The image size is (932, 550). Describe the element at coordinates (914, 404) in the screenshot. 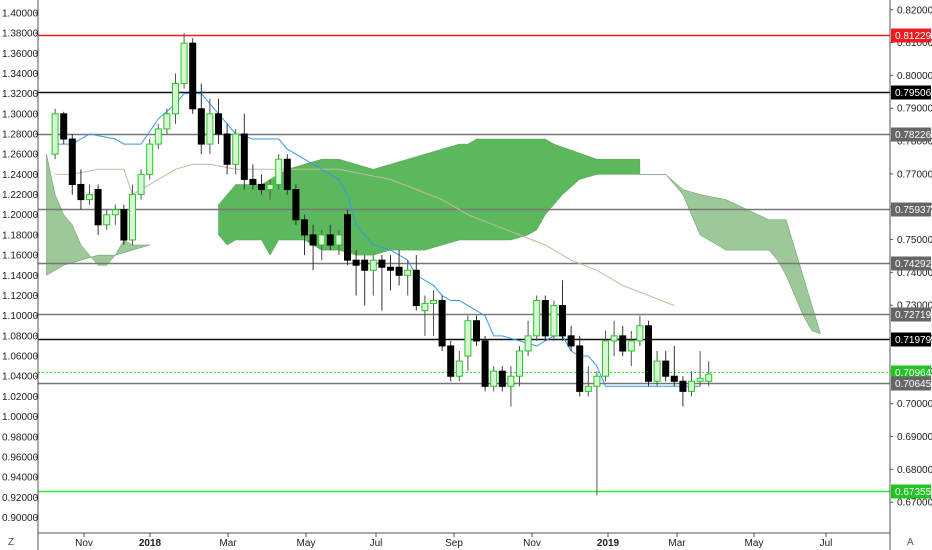

I see `right-axis-tick-label: 0.70000` at that location.